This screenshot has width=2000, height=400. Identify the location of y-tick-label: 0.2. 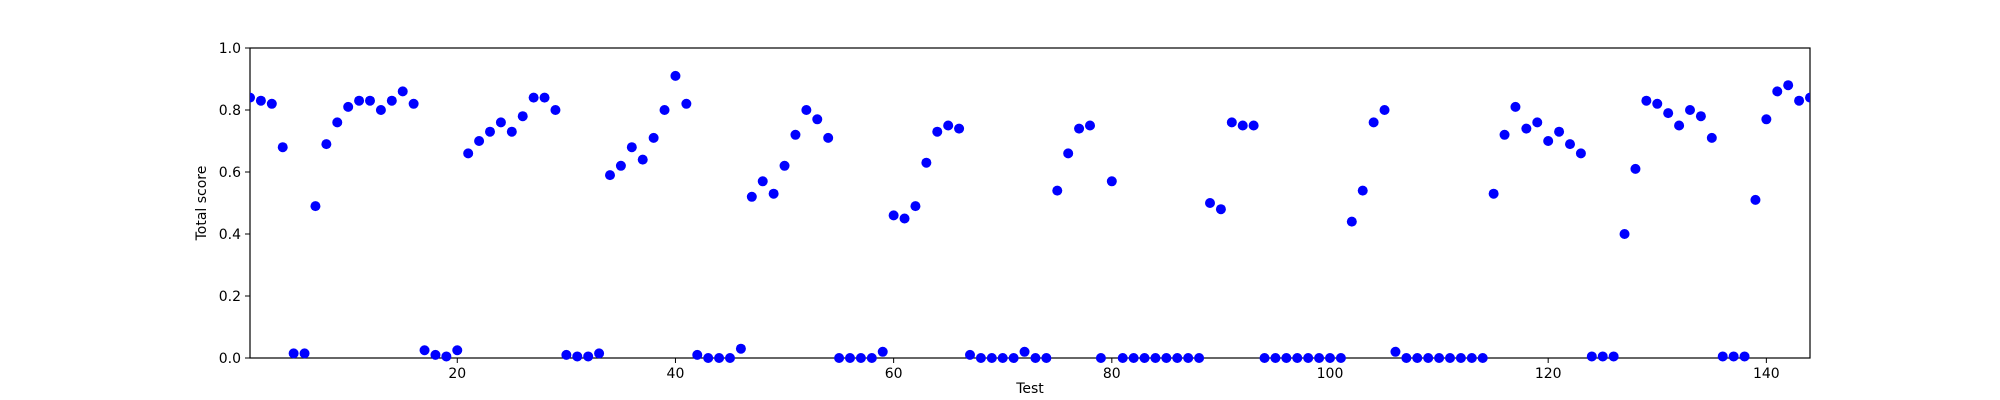
(230, 297).